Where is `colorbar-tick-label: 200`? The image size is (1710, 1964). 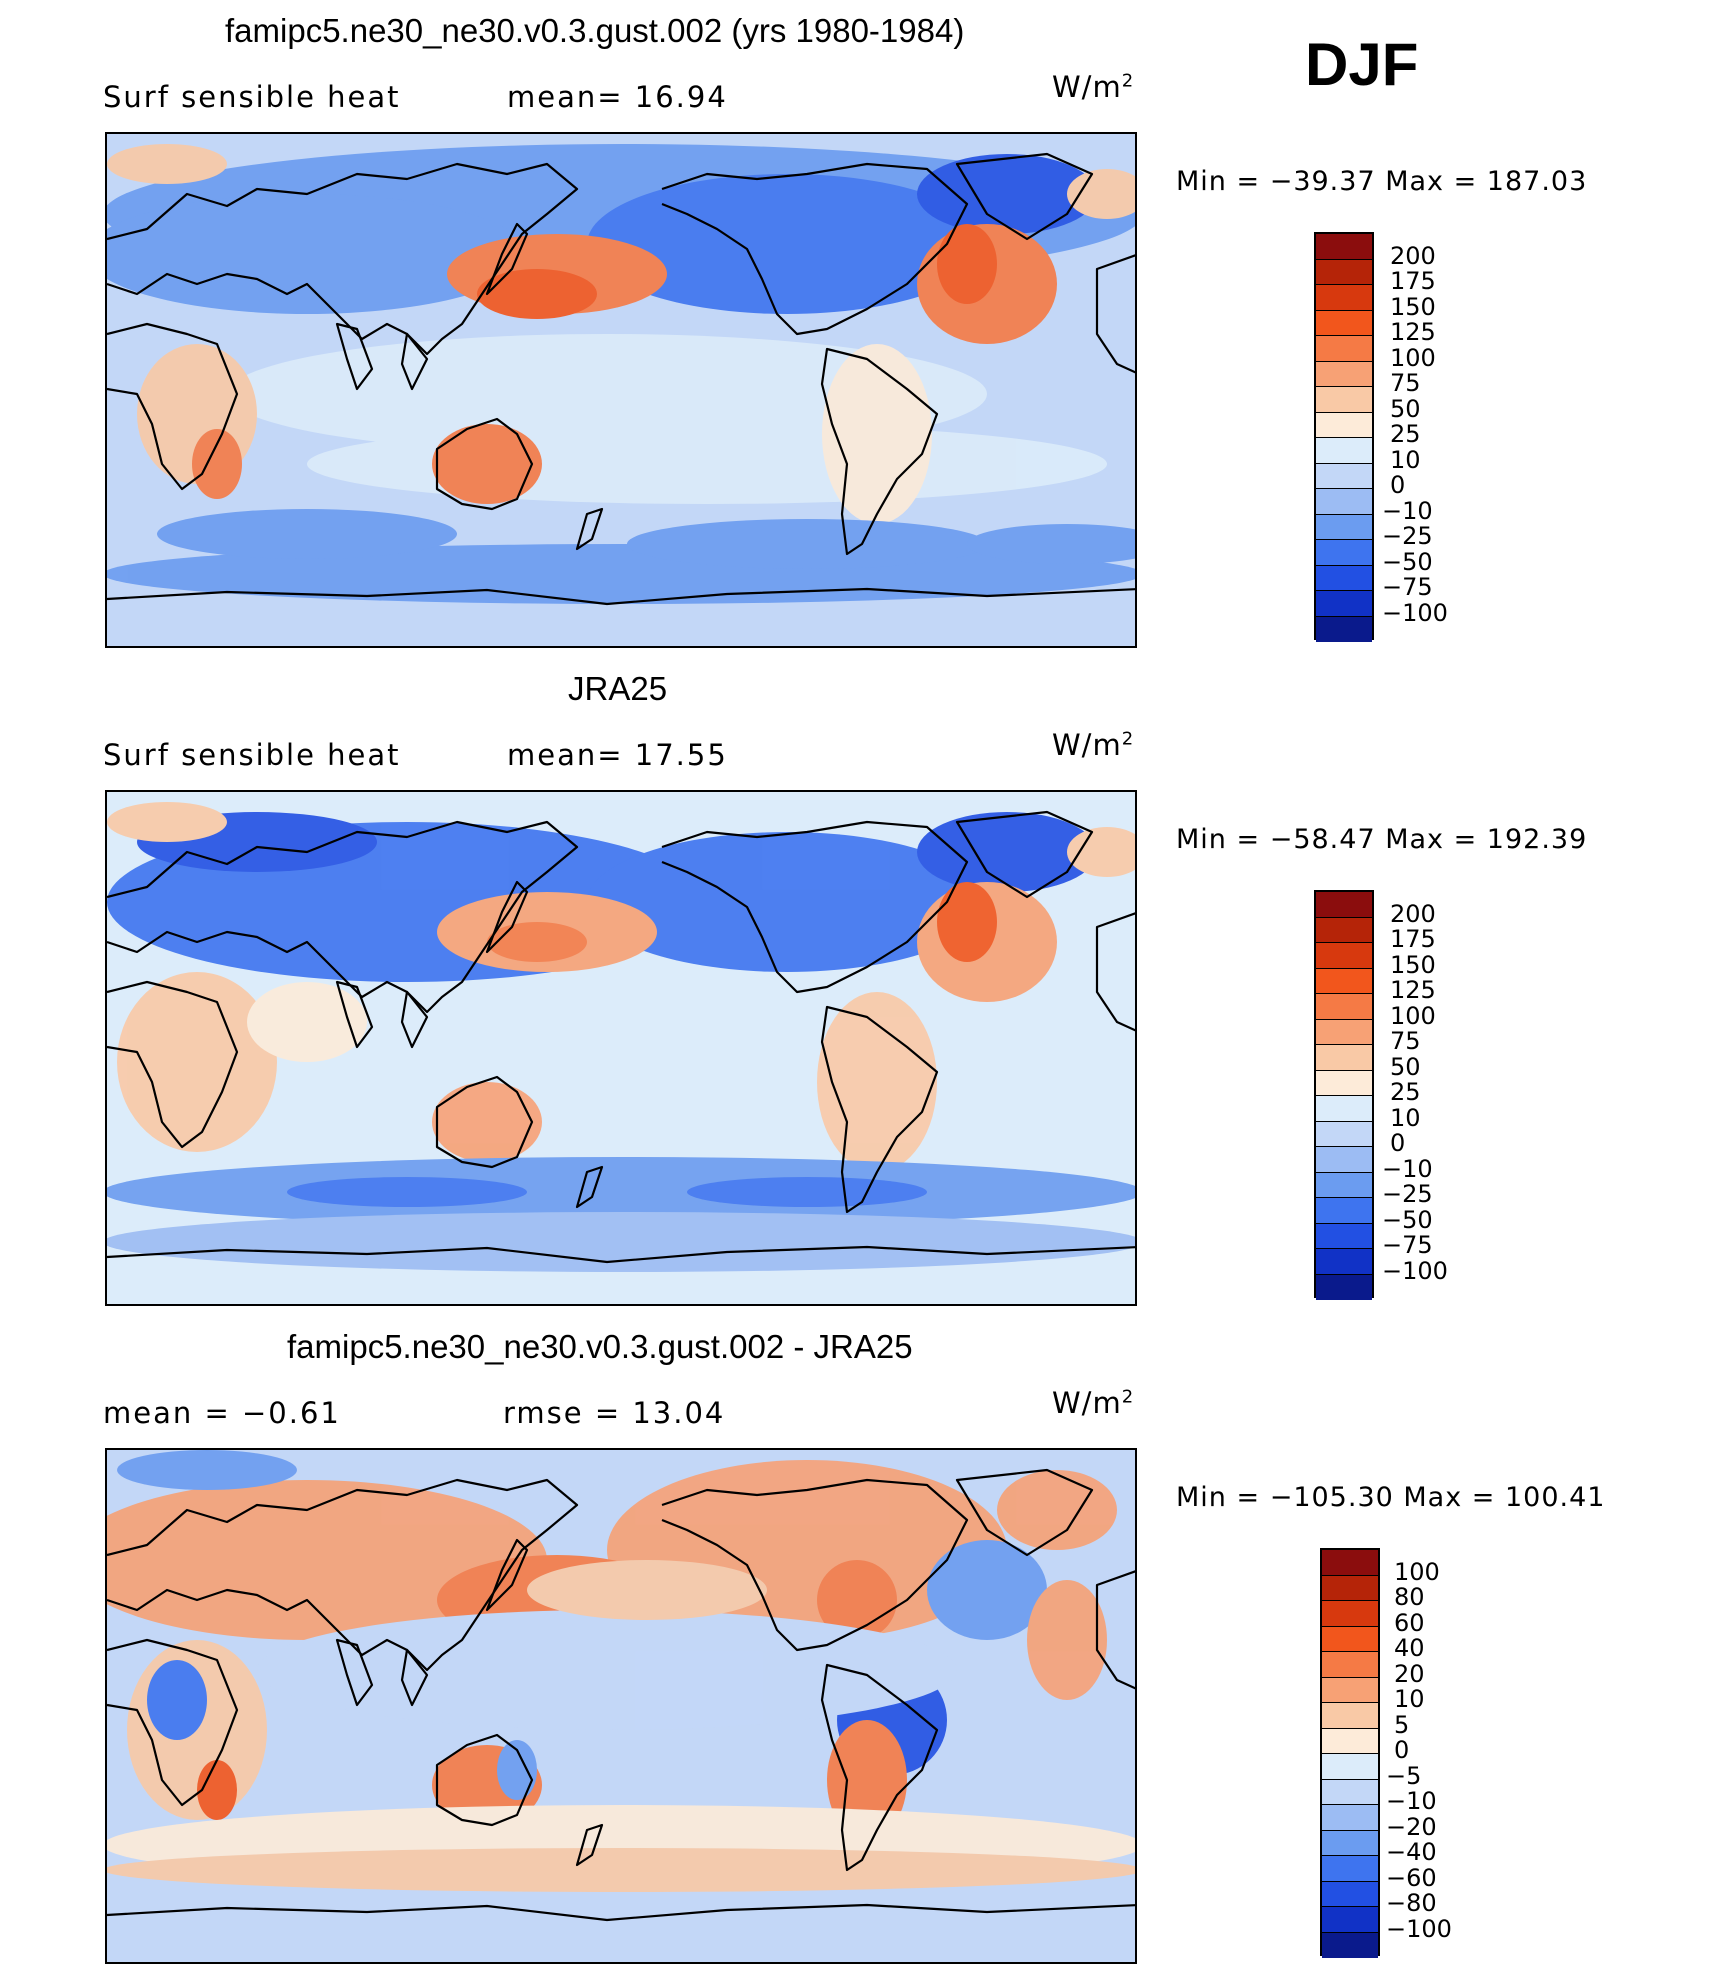 colorbar-tick-label: 200 is located at coordinates (1413, 913).